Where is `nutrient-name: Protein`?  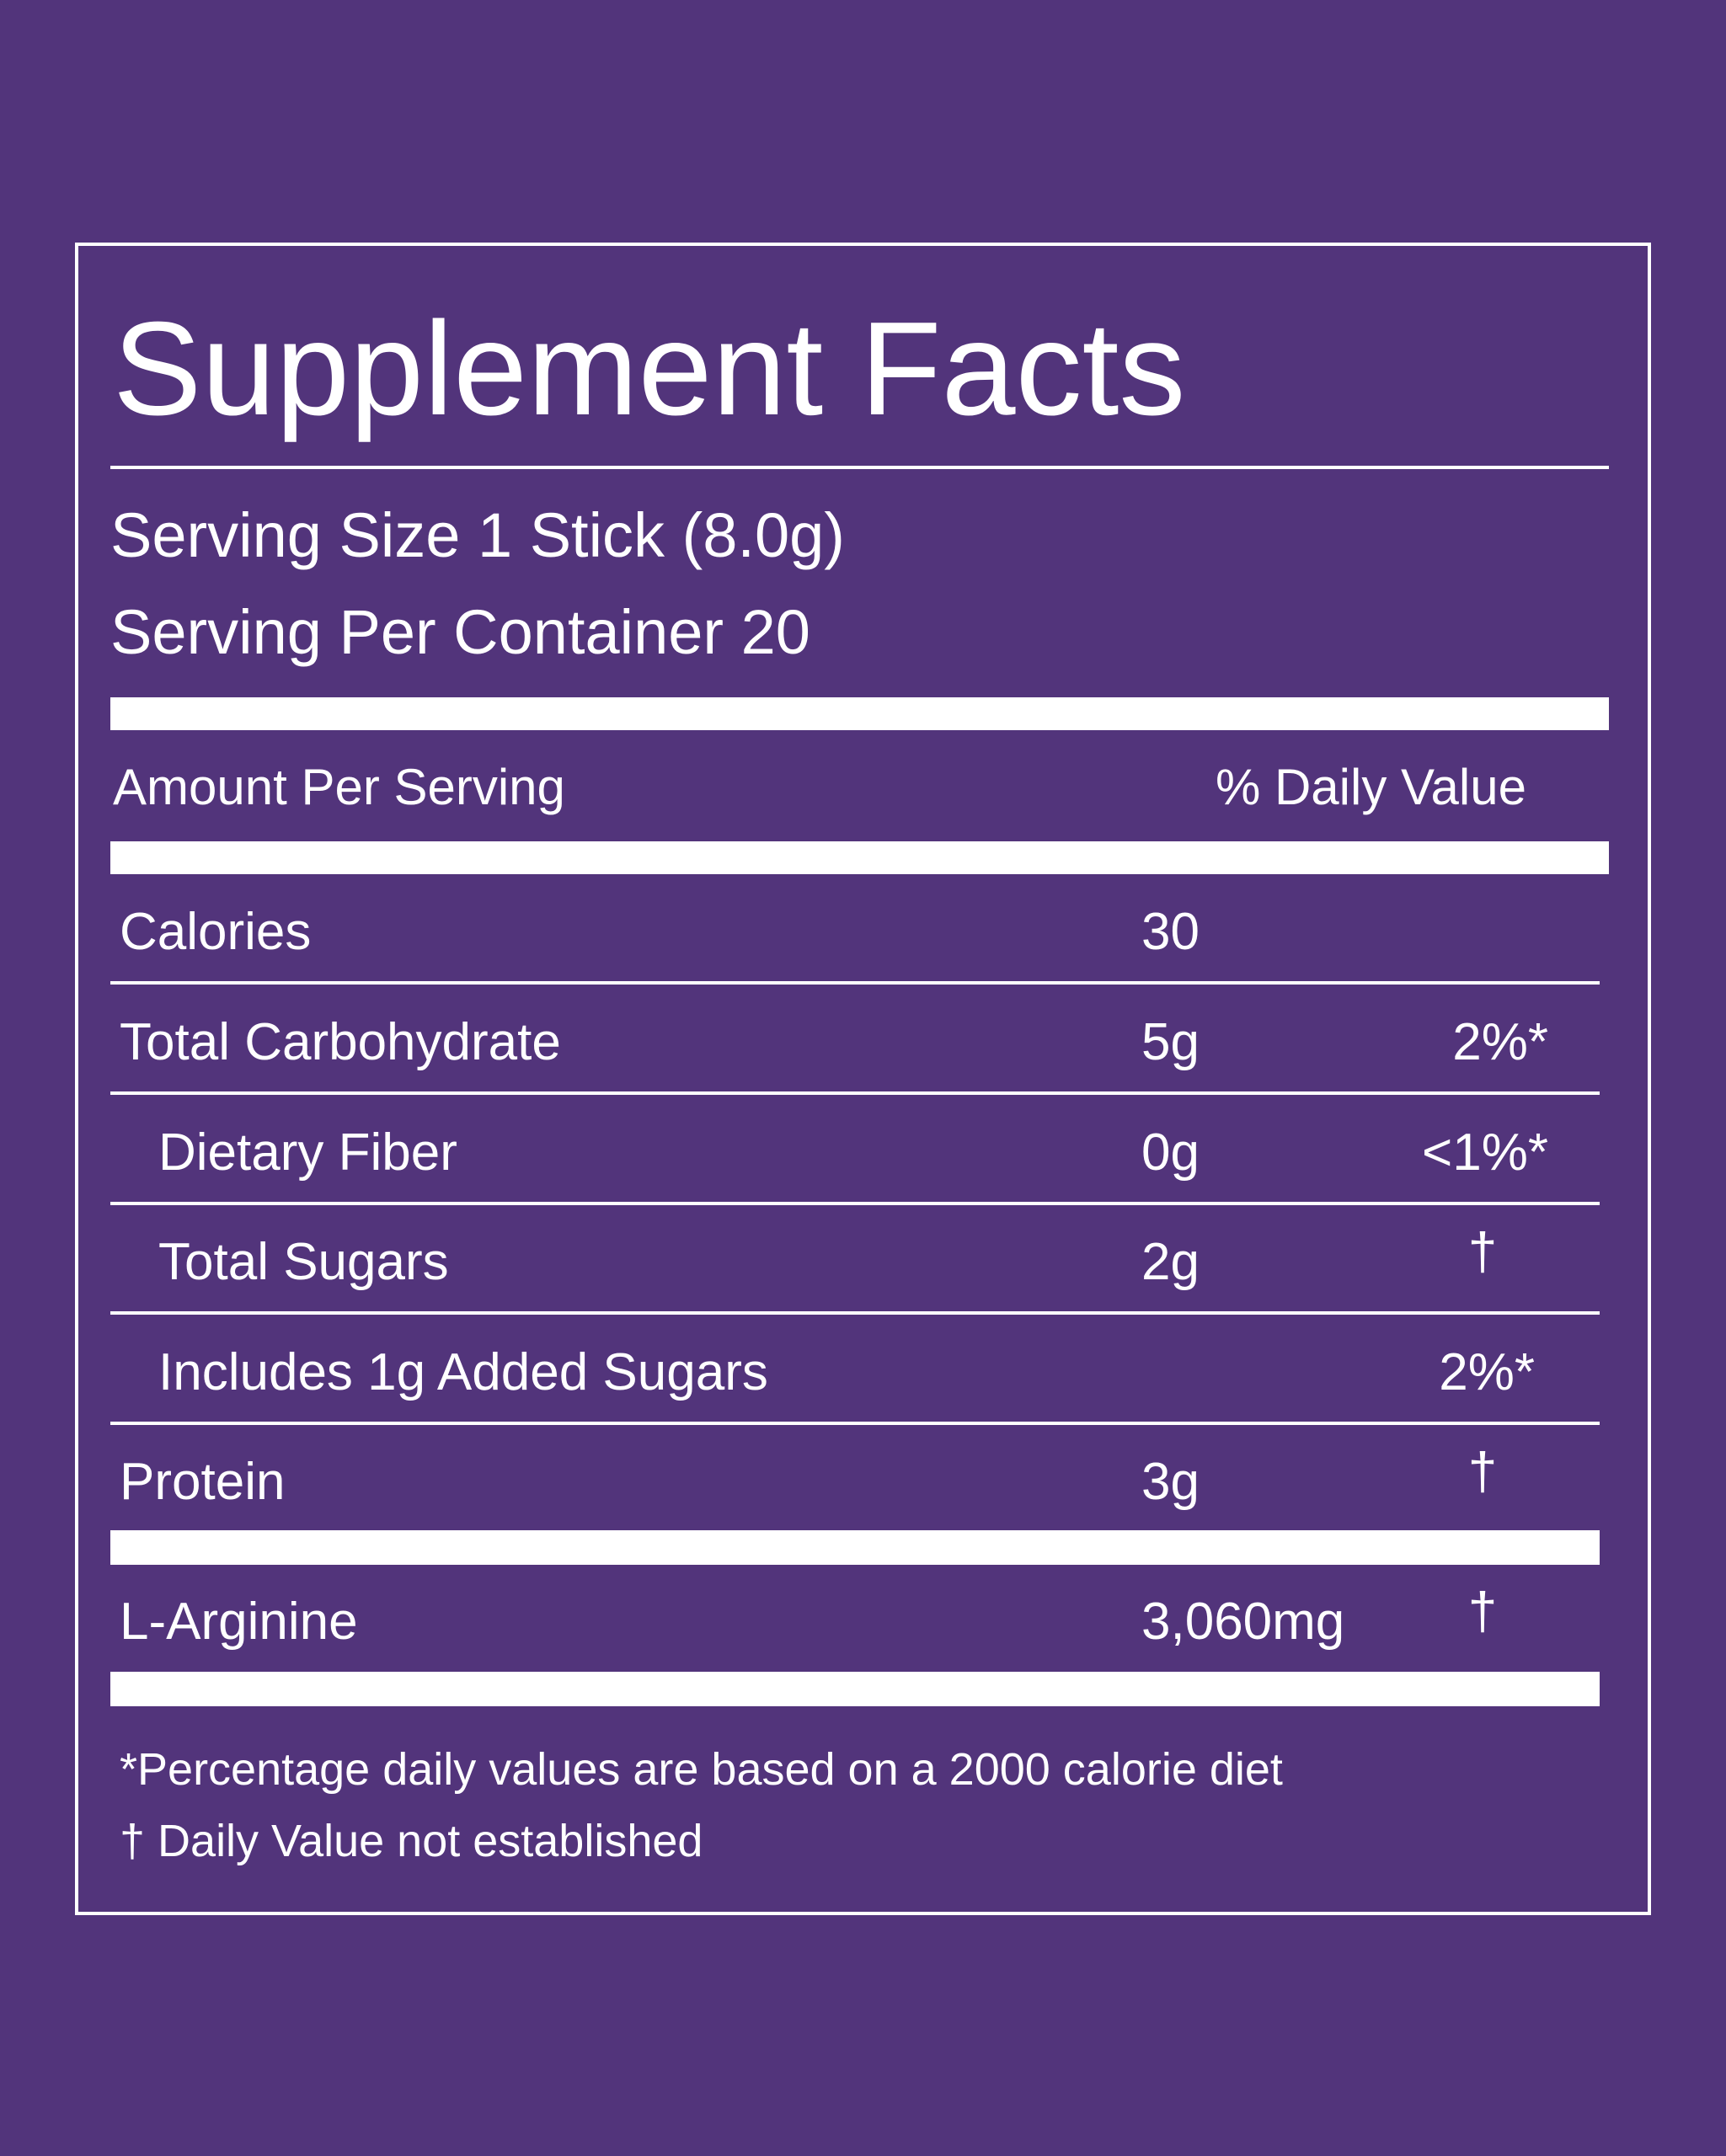 nutrient-name: Protein is located at coordinates (203, 1482).